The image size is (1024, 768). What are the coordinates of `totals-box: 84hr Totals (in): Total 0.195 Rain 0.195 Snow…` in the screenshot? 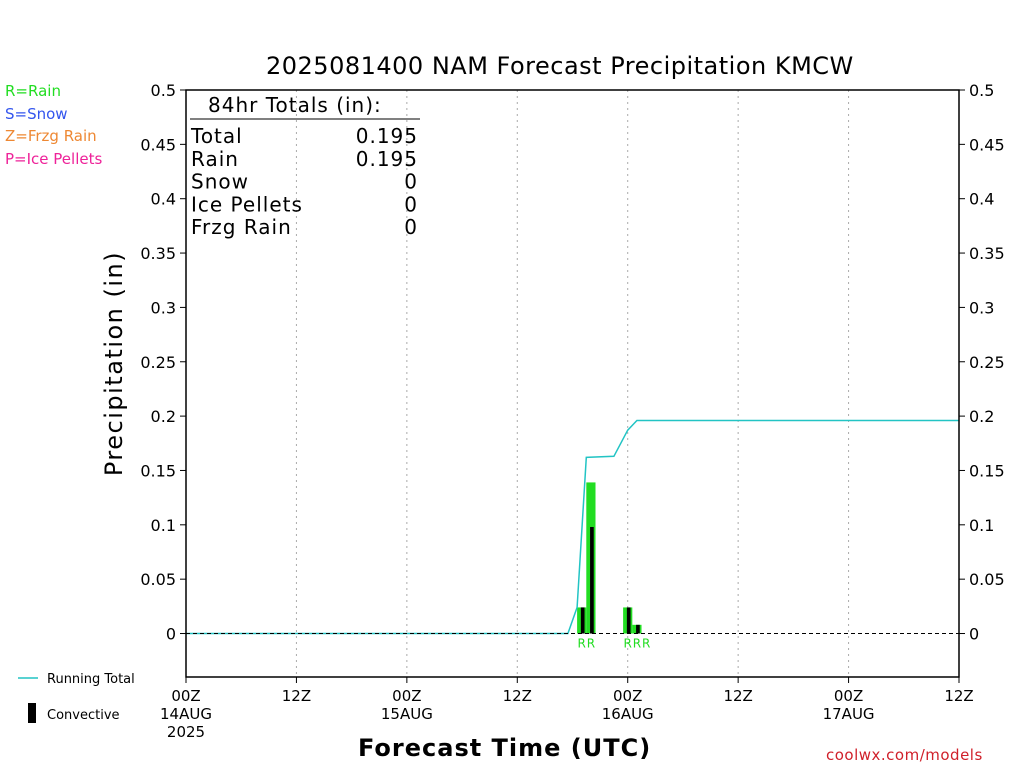 It's located at (305, 166).